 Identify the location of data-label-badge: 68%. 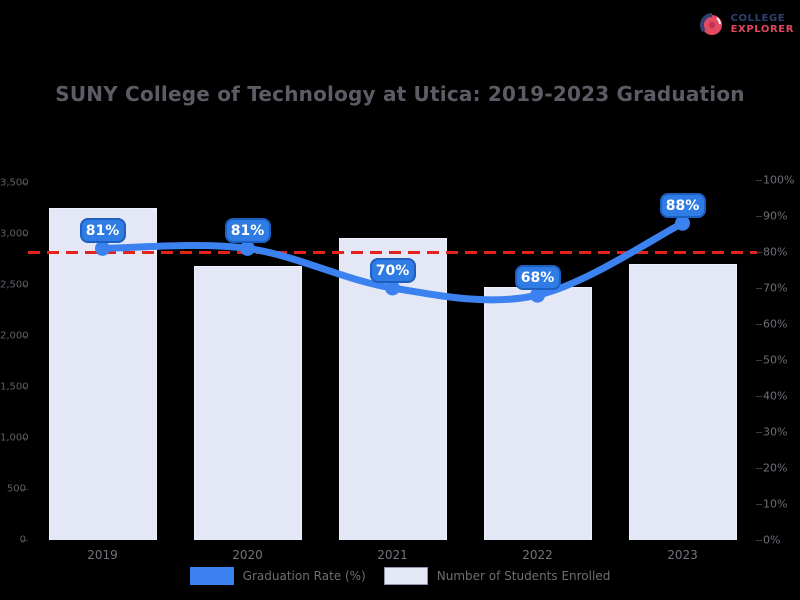
(537, 278).